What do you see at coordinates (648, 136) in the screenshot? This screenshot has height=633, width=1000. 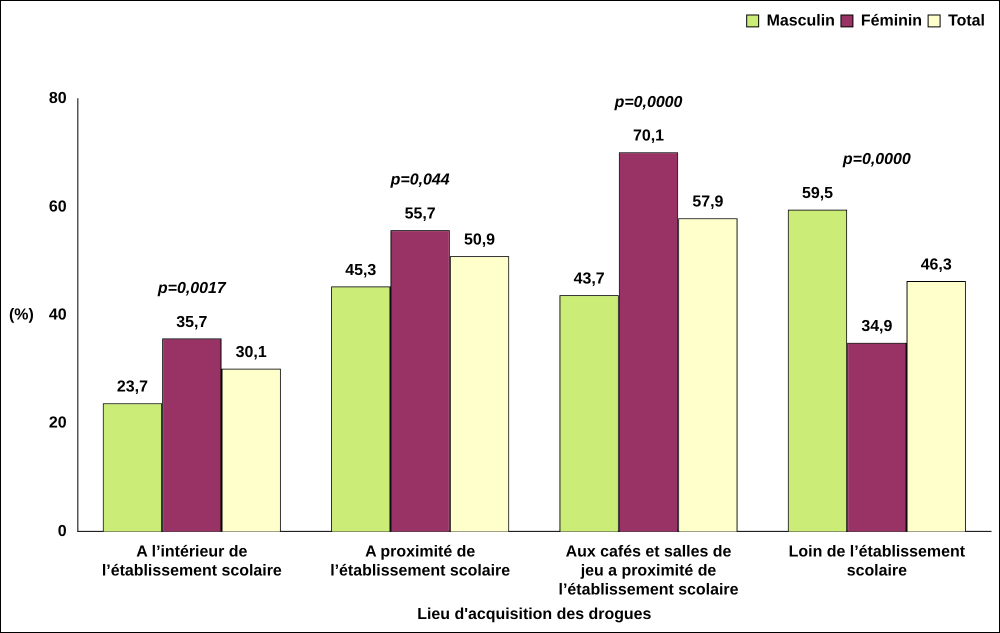 I see `data-label: 70,1` at bounding box center [648, 136].